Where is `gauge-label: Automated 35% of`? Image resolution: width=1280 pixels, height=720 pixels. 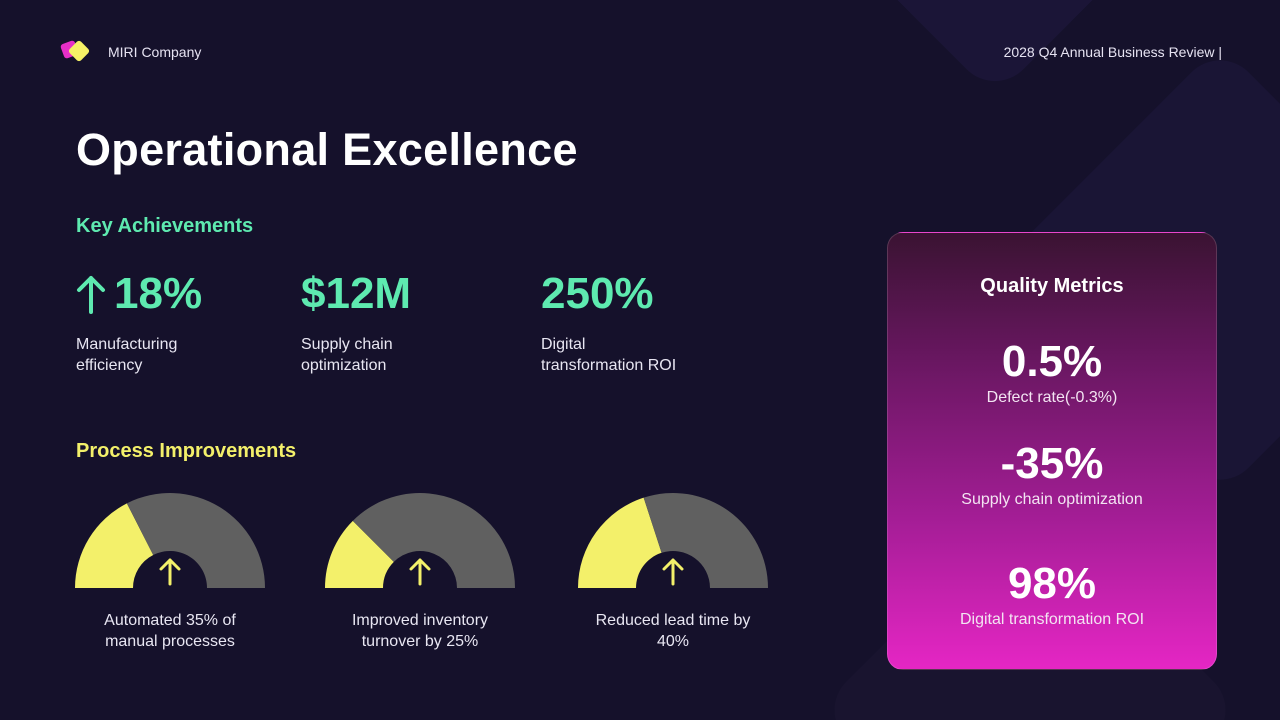
gauge-label: Automated 35% of is located at coordinates (170, 620).